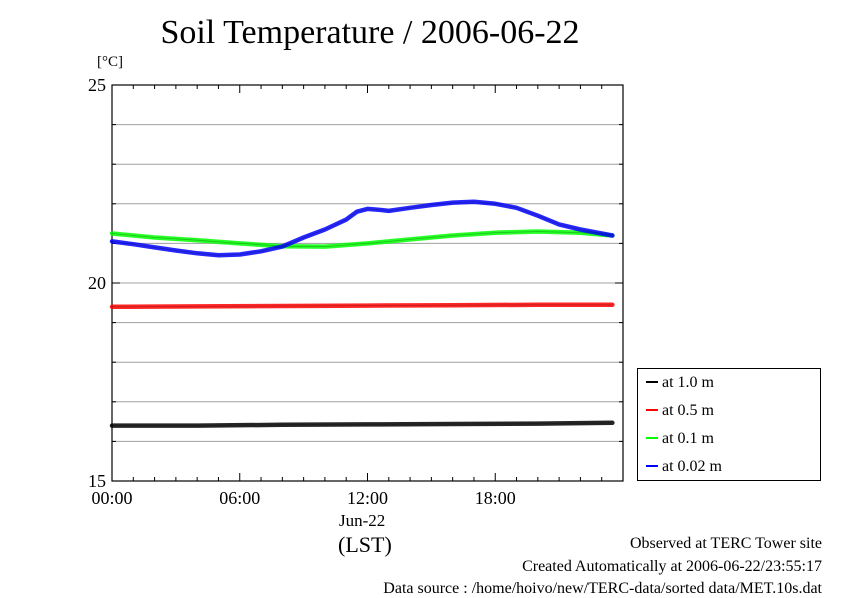 This screenshot has width=842, height=598. I want to click on x-tick-label: 18:00, so click(495, 498).